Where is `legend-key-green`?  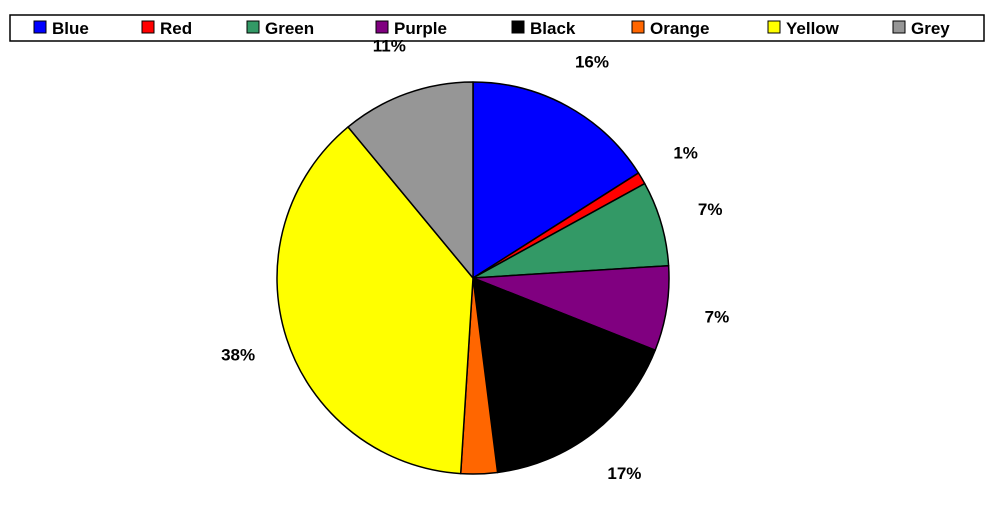
legend-key-green is located at coordinates (253, 27).